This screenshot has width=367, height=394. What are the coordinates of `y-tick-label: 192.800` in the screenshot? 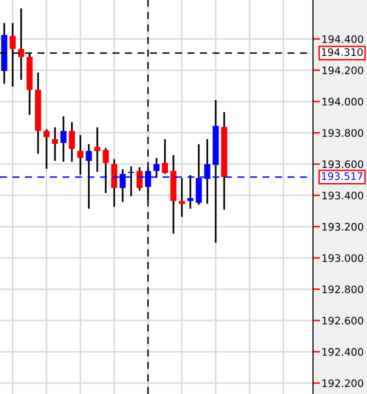 It's located at (343, 289).